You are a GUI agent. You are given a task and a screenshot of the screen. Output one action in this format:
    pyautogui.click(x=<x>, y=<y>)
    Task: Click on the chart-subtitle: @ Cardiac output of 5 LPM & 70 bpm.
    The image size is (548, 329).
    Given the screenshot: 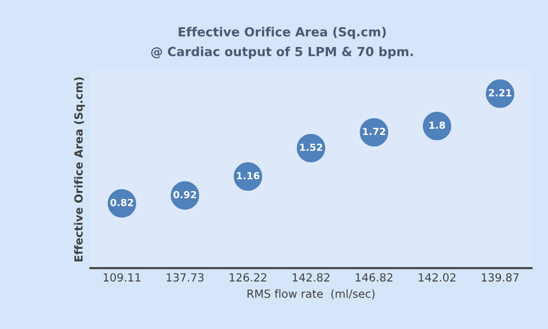 What is the action you would take?
    pyautogui.click(x=282, y=52)
    